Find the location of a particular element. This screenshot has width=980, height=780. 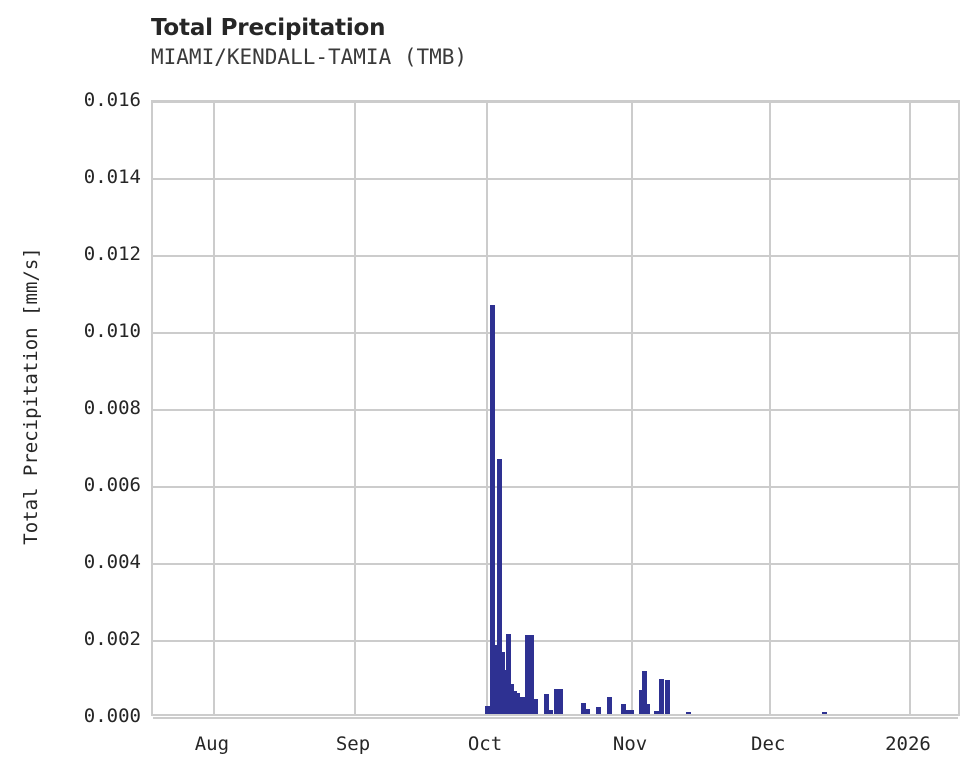

page-title: Total Precipitation is located at coordinates (268, 28).